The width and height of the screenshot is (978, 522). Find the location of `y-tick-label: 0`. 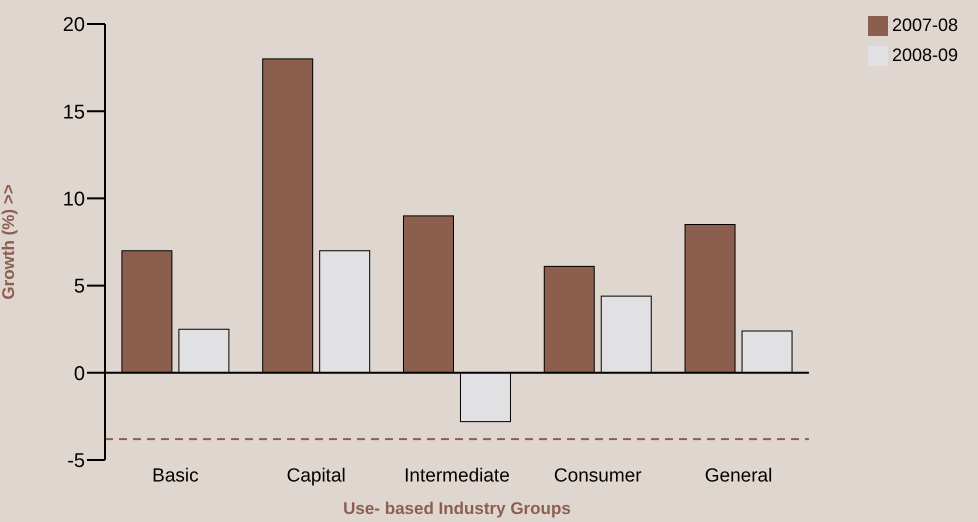

y-tick-label: 0 is located at coordinates (79, 373).